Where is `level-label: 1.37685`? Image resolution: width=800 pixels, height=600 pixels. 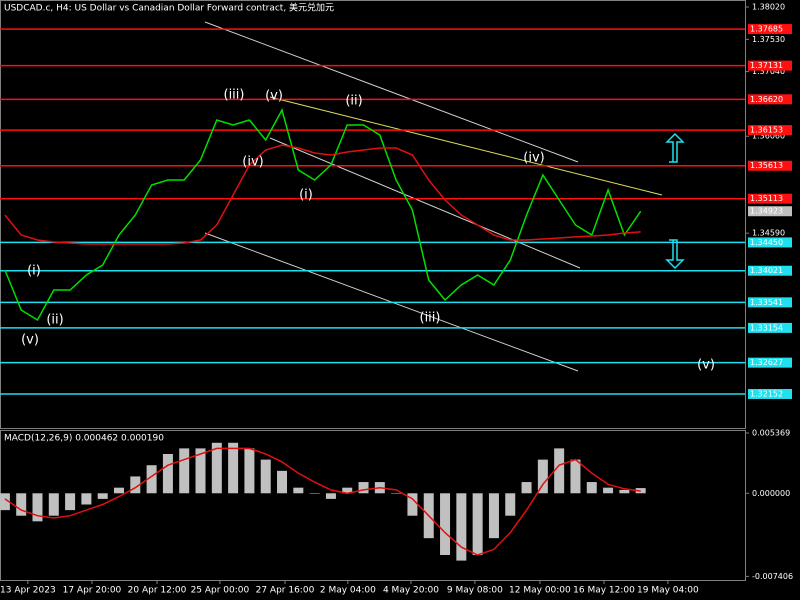
level-label: 1.37685 is located at coordinates (766, 29).